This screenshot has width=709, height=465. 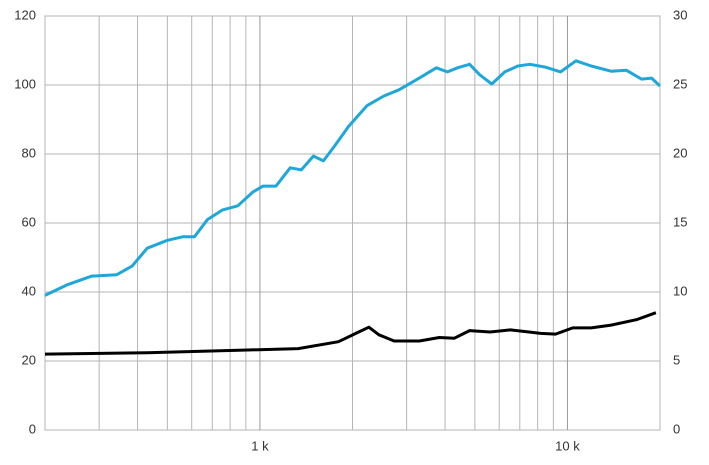 I want to click on y2-tick-label: 15, so click(x=680, y=221).